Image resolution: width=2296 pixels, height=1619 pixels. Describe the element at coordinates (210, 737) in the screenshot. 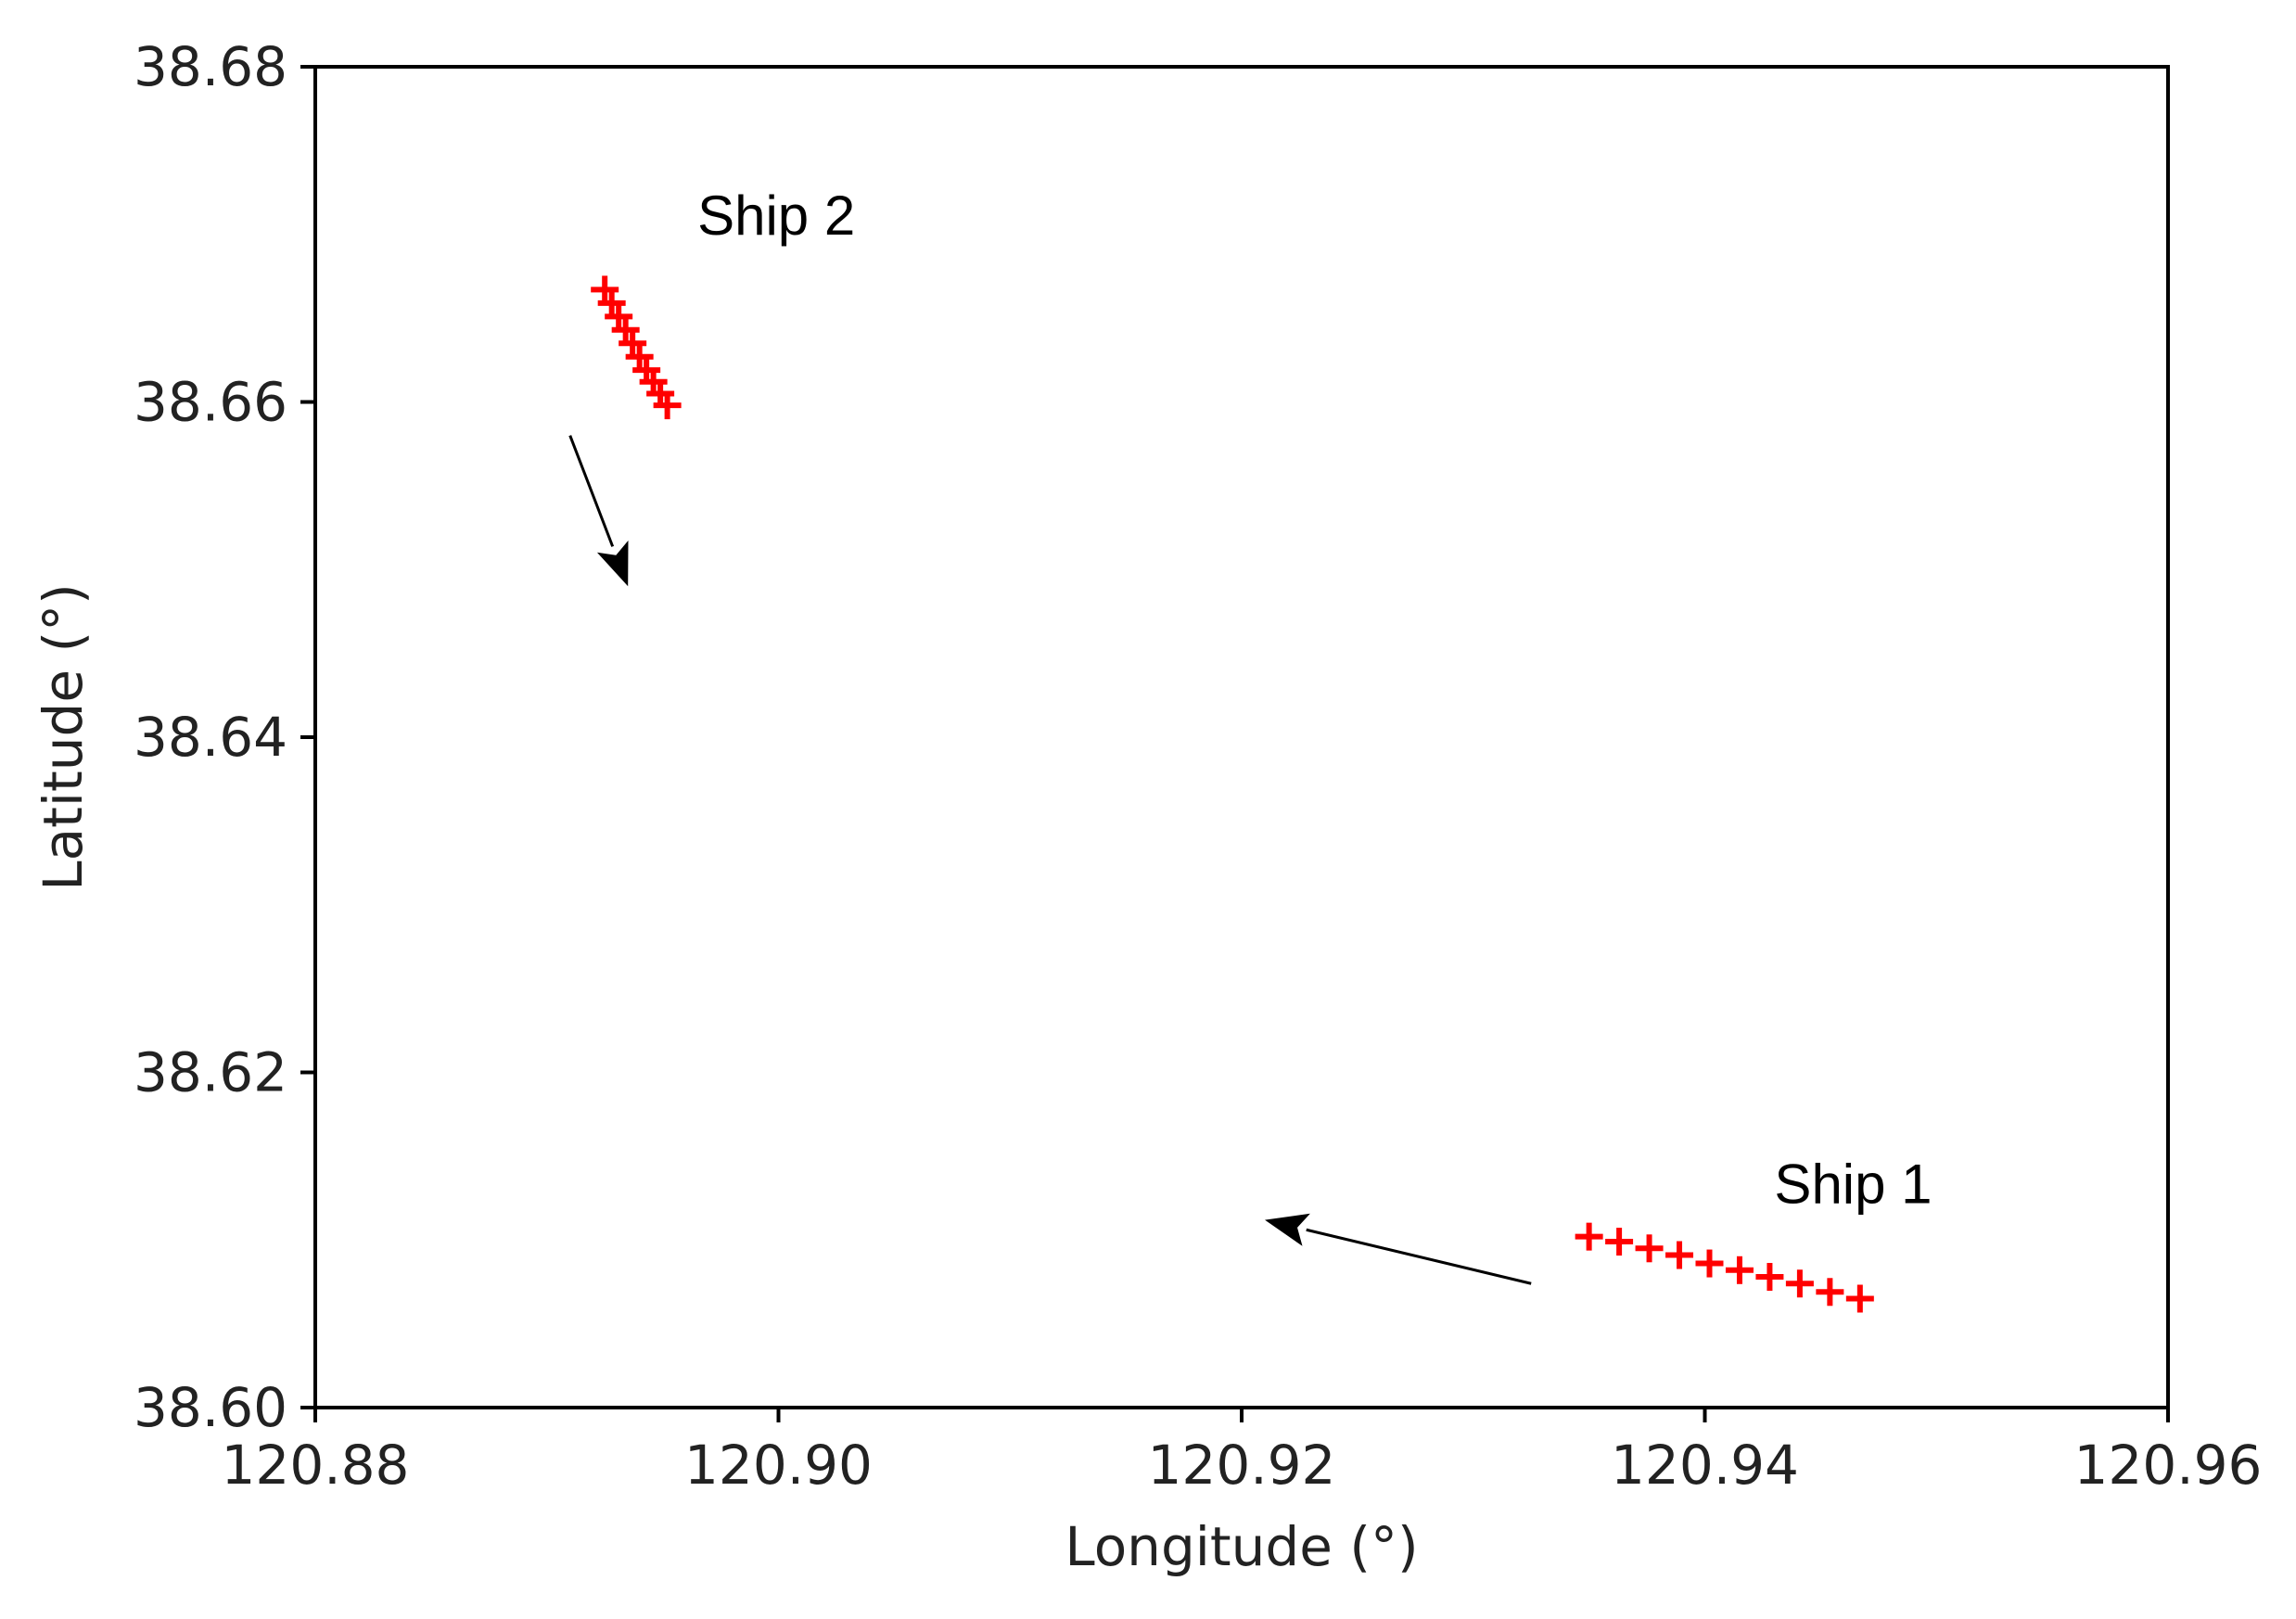

I see `y-tick-label: 38.64` at that location.